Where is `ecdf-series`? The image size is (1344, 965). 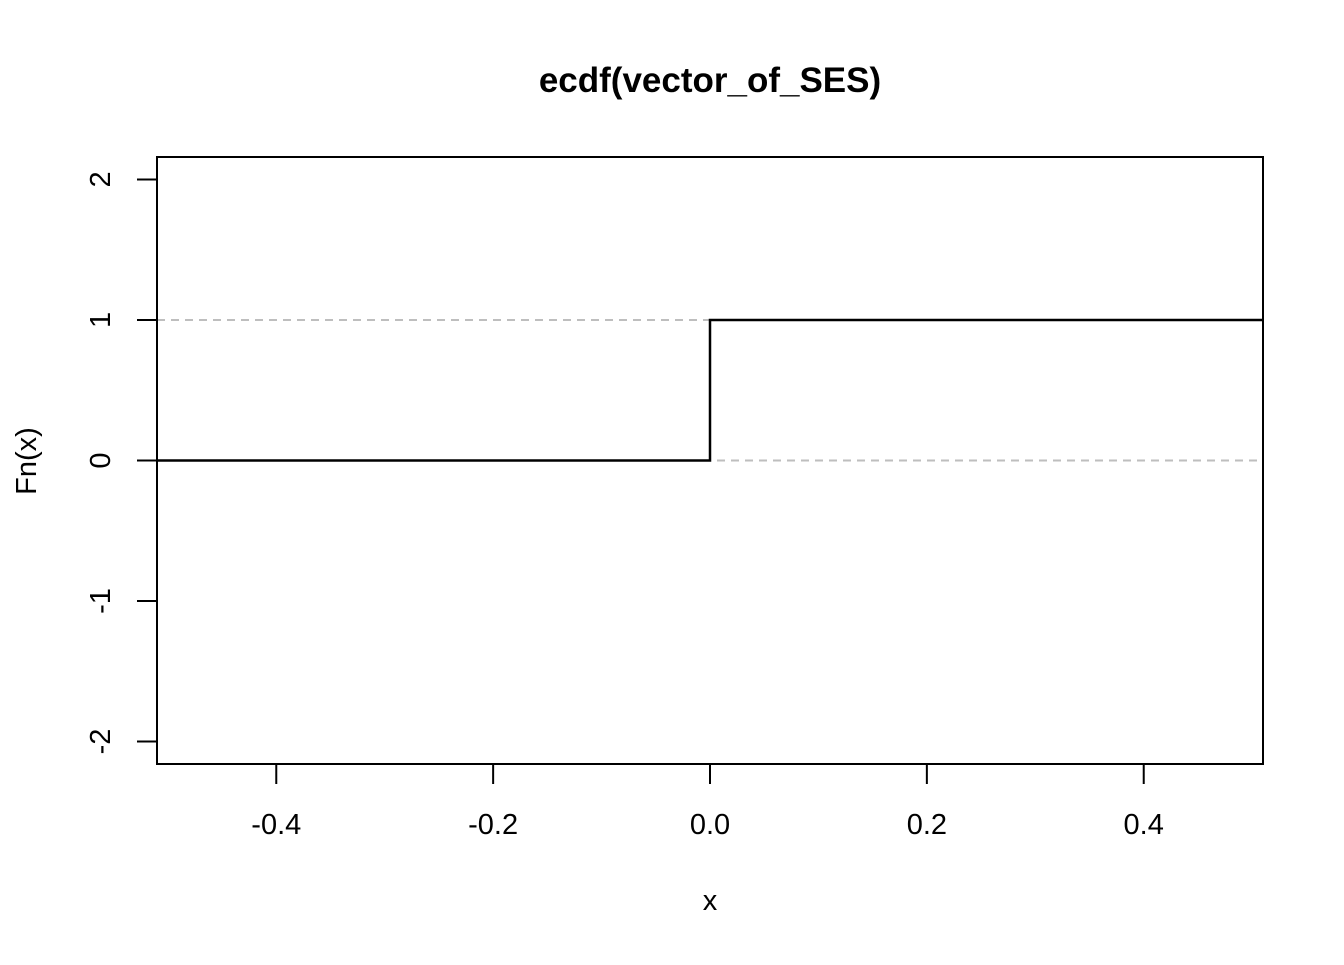
ecdf-series is located at coordinates (710, 390).